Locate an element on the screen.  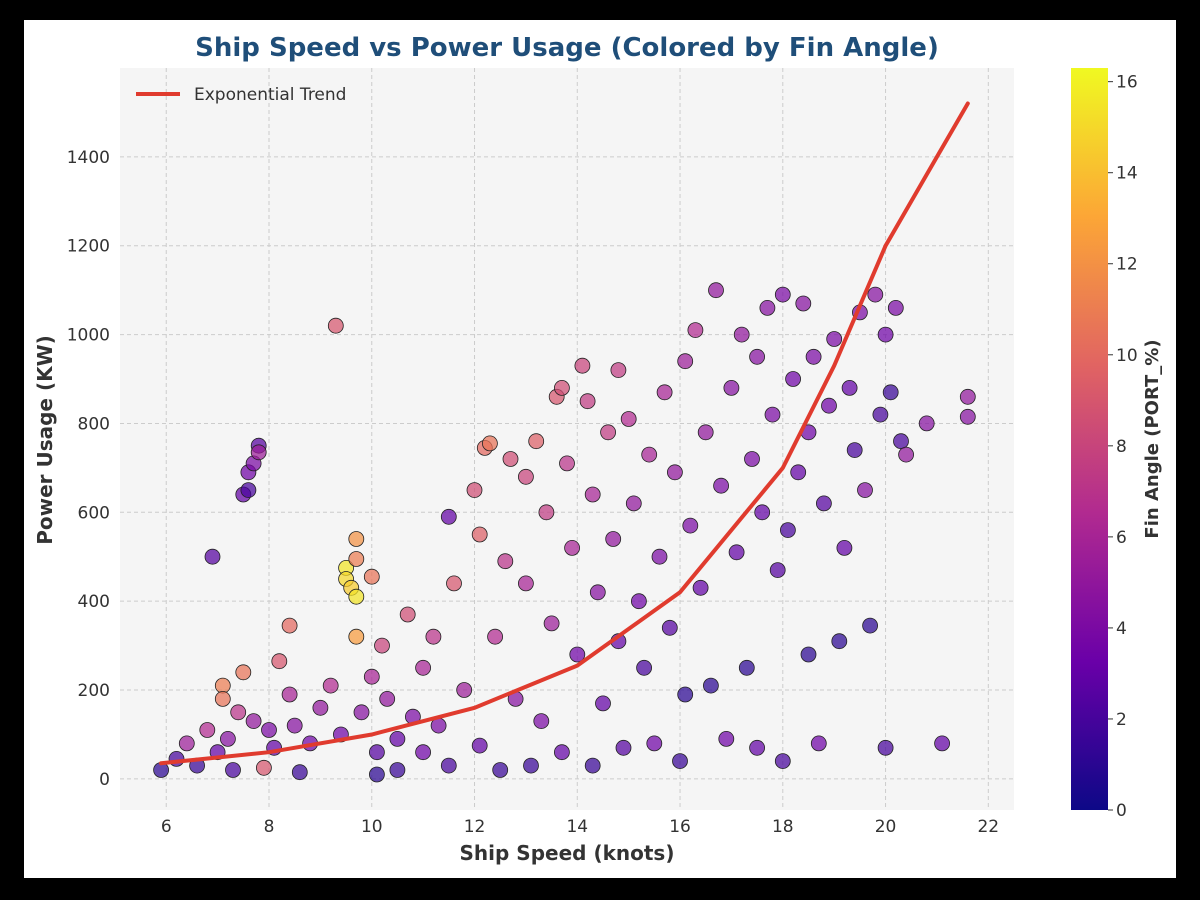
y-tick-label: 600 is located at coordinates (94, 513).